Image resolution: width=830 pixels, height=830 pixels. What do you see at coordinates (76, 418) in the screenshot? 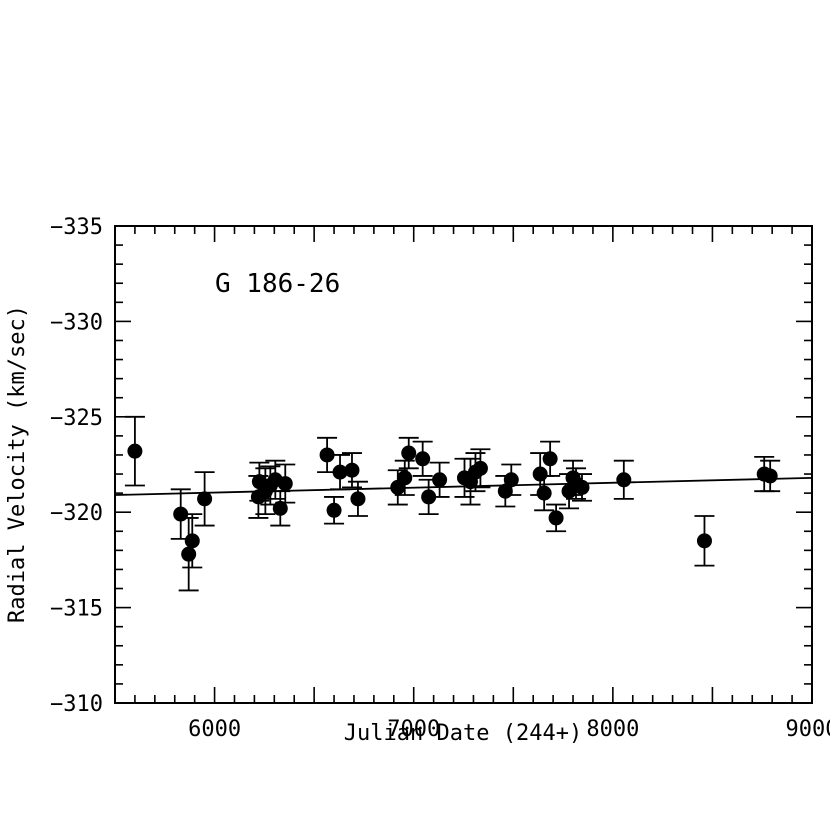
I see `y-tick-label: −325` at bounding box center [76, 418].